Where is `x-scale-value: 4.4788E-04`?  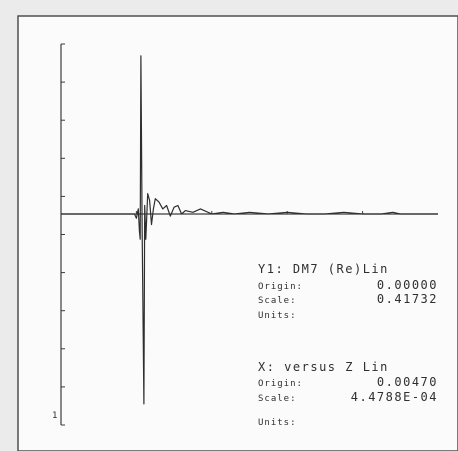 x-scale-value: 4.4788E-04 is located at coordinates (394, 397).